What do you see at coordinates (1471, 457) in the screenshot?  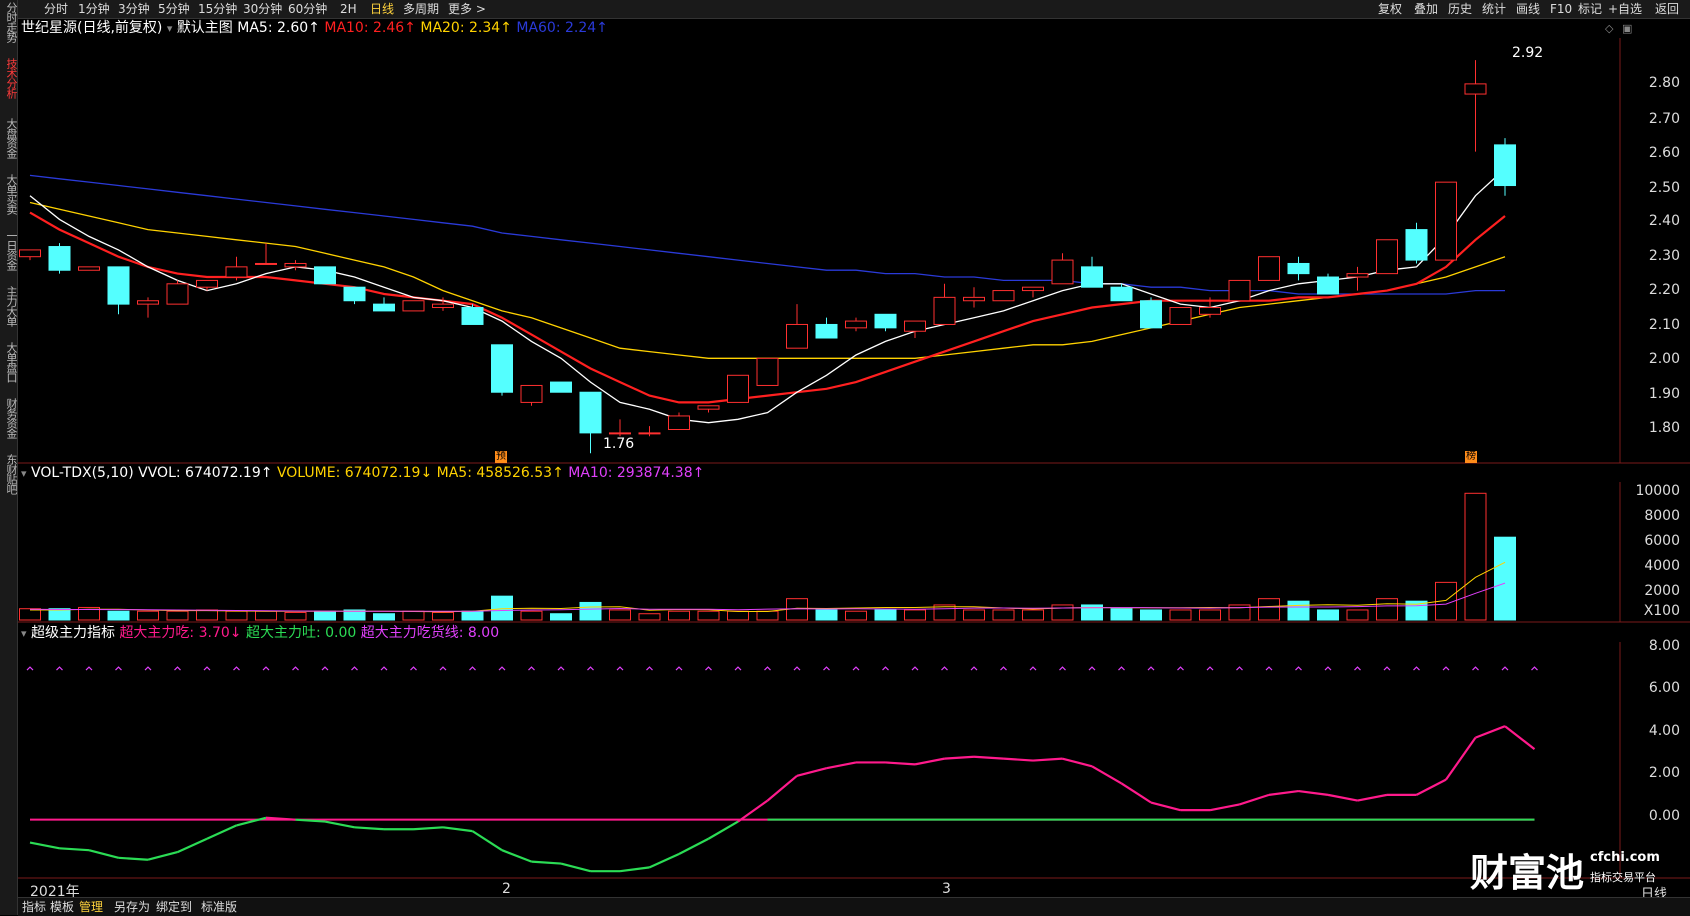 I see `event-marker-bang: 榜` at bounding box center [1471, 457].